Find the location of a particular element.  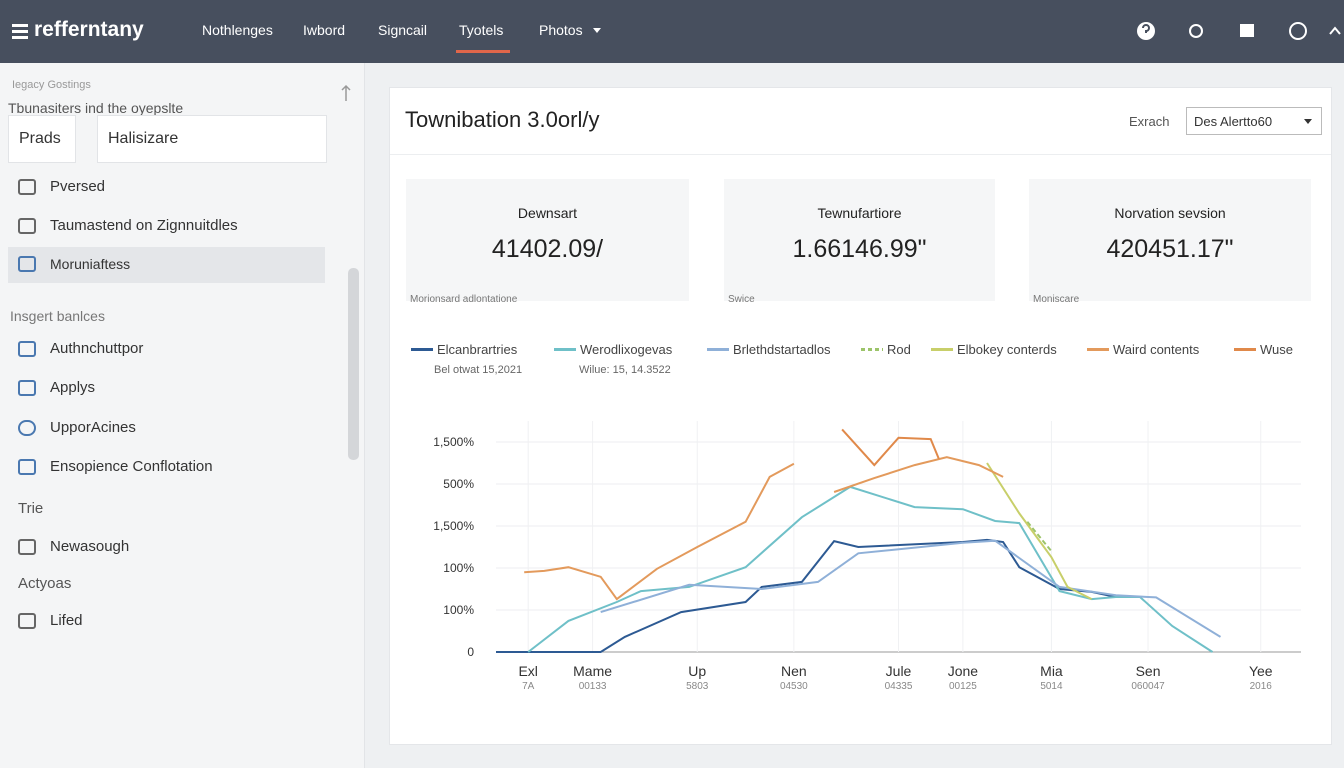

input: Prads is located at coordinates (42, 139).